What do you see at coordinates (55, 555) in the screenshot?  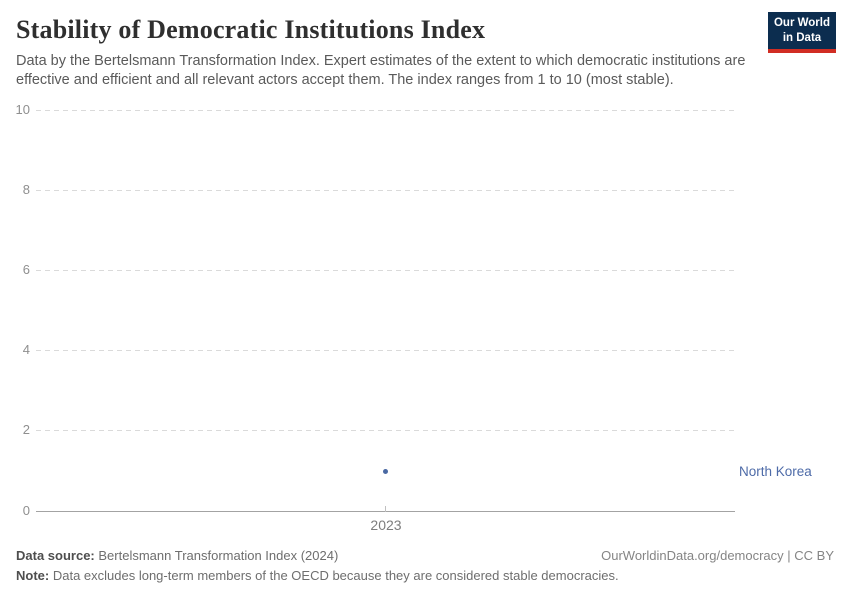 I see `footer-source-label: Data source:` at bounding box center [55, 555].